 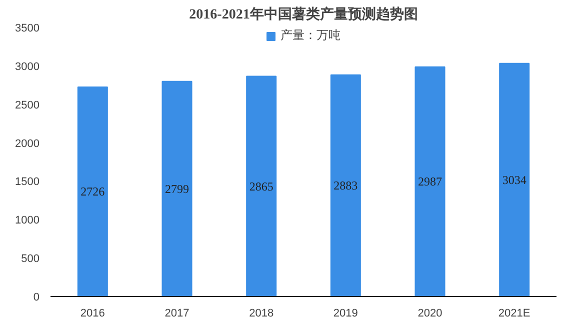 I want to click on x-tick-label: 2018, so click(x=261, y=314).